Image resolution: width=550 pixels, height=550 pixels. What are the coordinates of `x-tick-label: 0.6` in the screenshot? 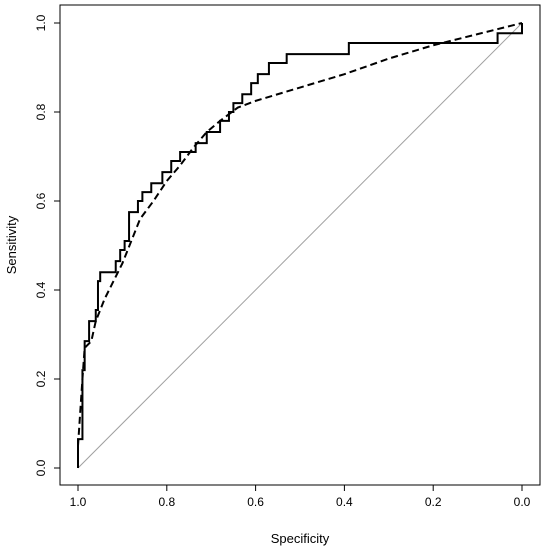 It's located at (255, 502).